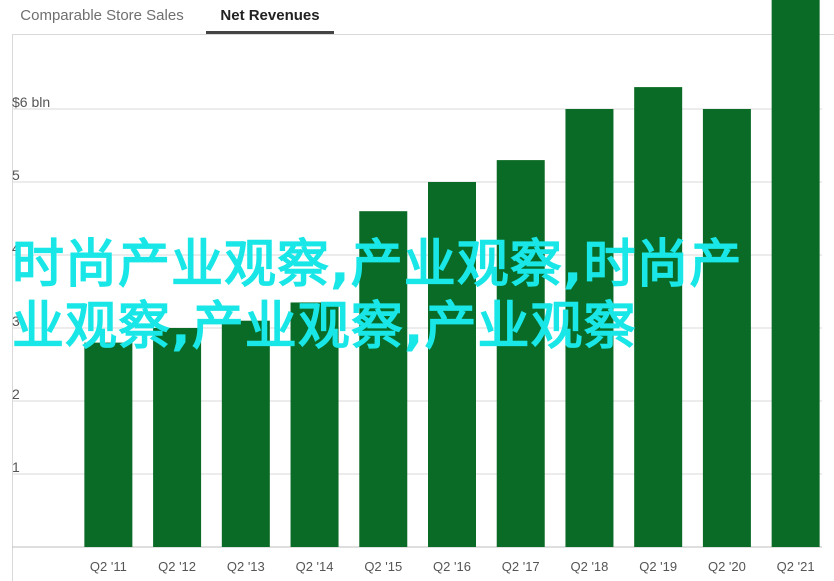 This screenshot has height=581, width=834. Describe the element at coordinates (521, 566) in the screenshot. I see `x-tick-label-6: Q2 '17` at that location.